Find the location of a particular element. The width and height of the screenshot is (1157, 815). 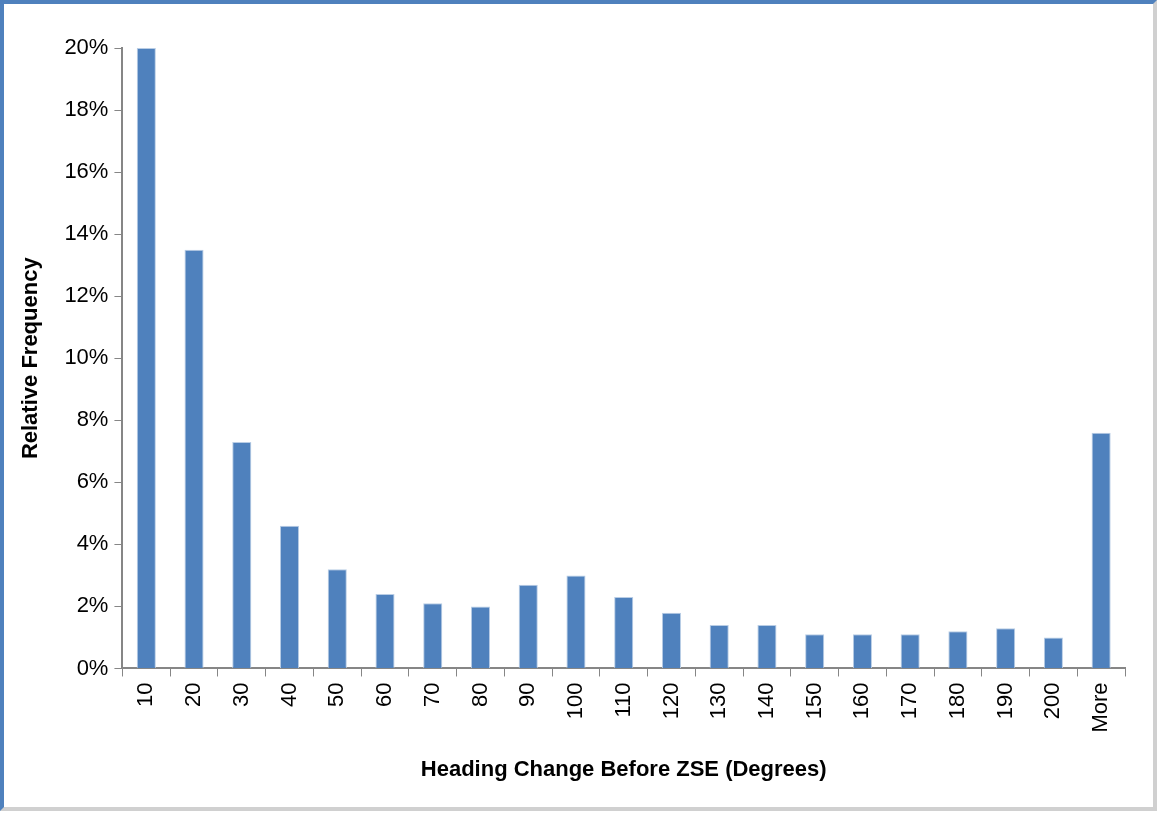

x-tick-label: 140 is located at coordinates (765, 701).